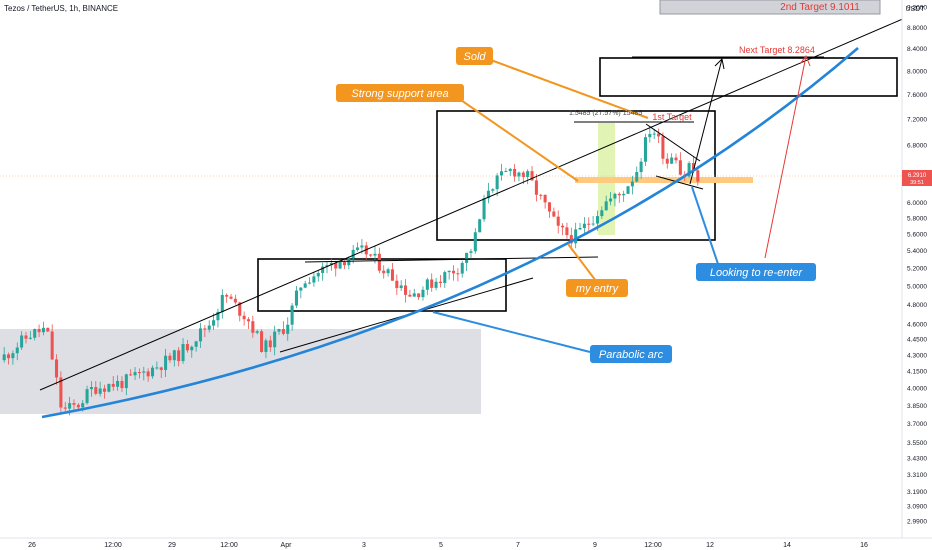 The image size is (932, 550). I want to click on symbol-title: Tezos / TetherUS, 1h, BINANCE, so click(61, 8).